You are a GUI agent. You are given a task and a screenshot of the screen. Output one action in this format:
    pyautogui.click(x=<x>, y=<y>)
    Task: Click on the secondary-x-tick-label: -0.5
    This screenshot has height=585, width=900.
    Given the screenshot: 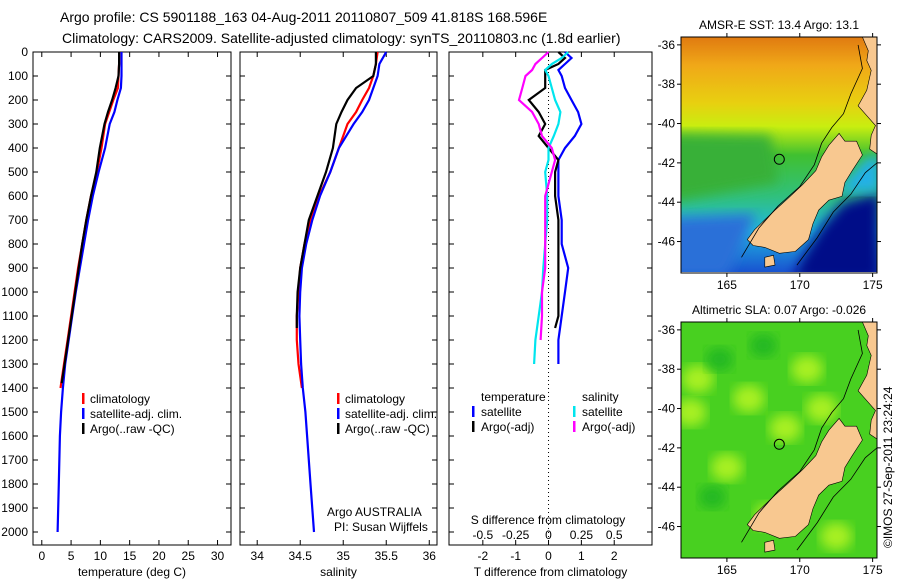 What is the action you would take?
    pyautogui.click(x=482, y=535)
    